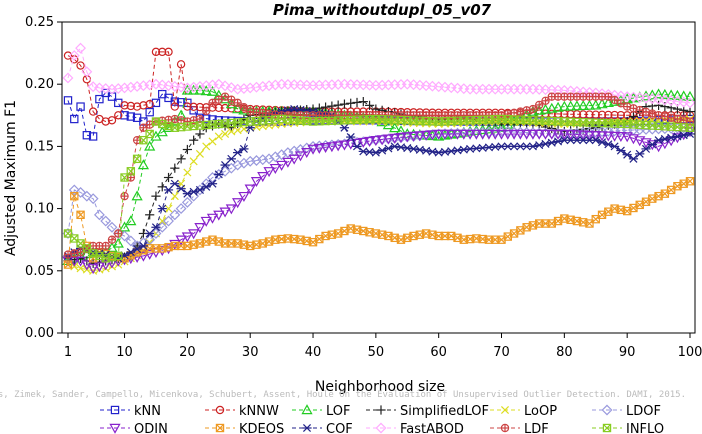 The image size is (702, 434). I want to click on legend-item-knnw: kNNW, so click(242, 411).